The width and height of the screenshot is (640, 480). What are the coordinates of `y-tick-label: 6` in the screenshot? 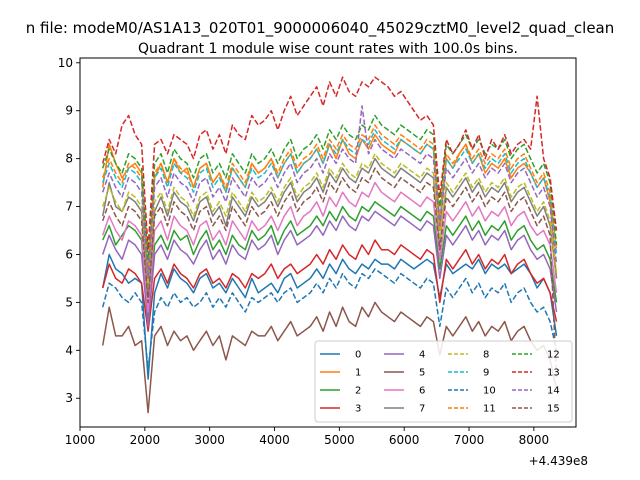 It's located at (69, 254).